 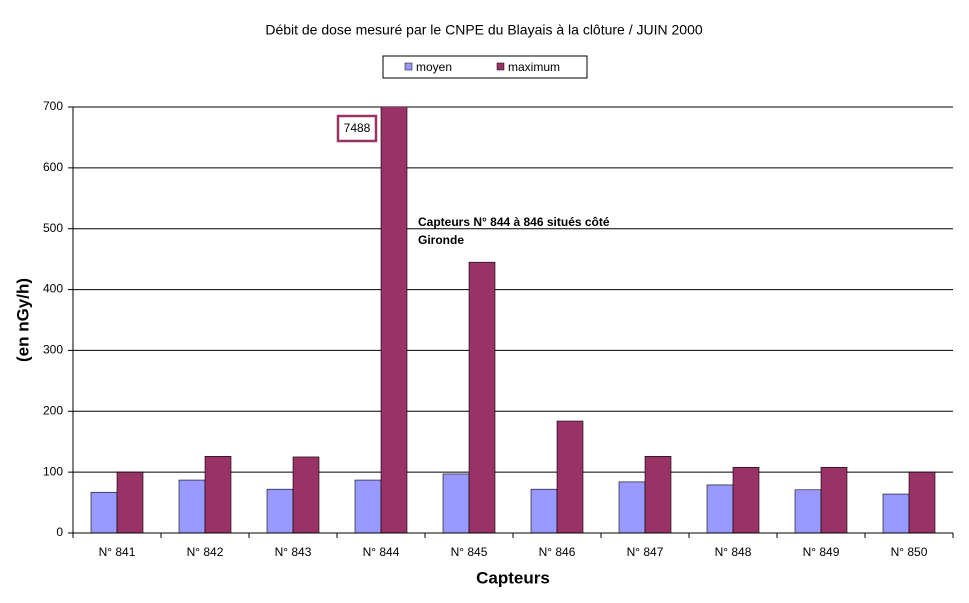 What do you see at coordinates (53, 350) in the screenshot?
I see `y-tick-label: 300` at bounding box center [53, 350].